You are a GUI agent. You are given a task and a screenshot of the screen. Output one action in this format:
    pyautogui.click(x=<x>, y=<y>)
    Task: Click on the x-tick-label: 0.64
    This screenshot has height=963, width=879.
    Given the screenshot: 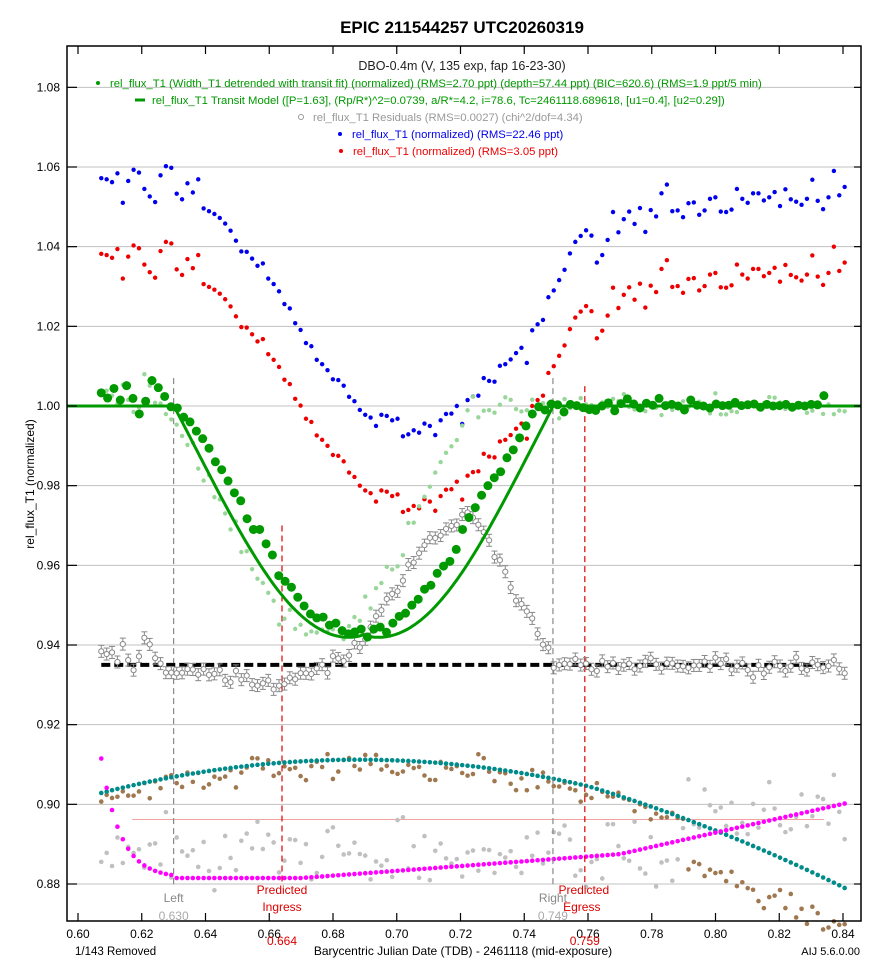 What is the action you would take?
    pyautogui.click(x=206, y=934)
    